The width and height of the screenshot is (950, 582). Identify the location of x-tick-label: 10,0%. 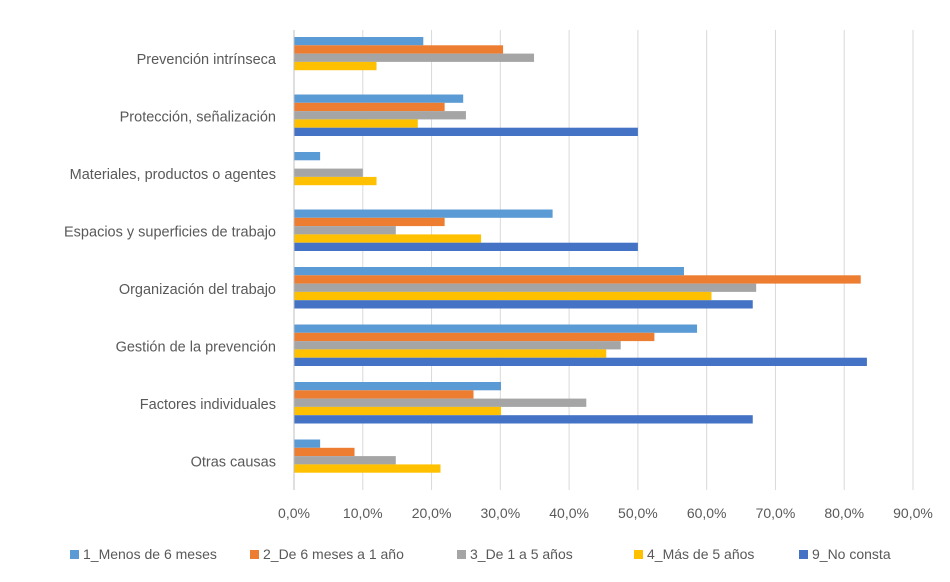
(363, 513).